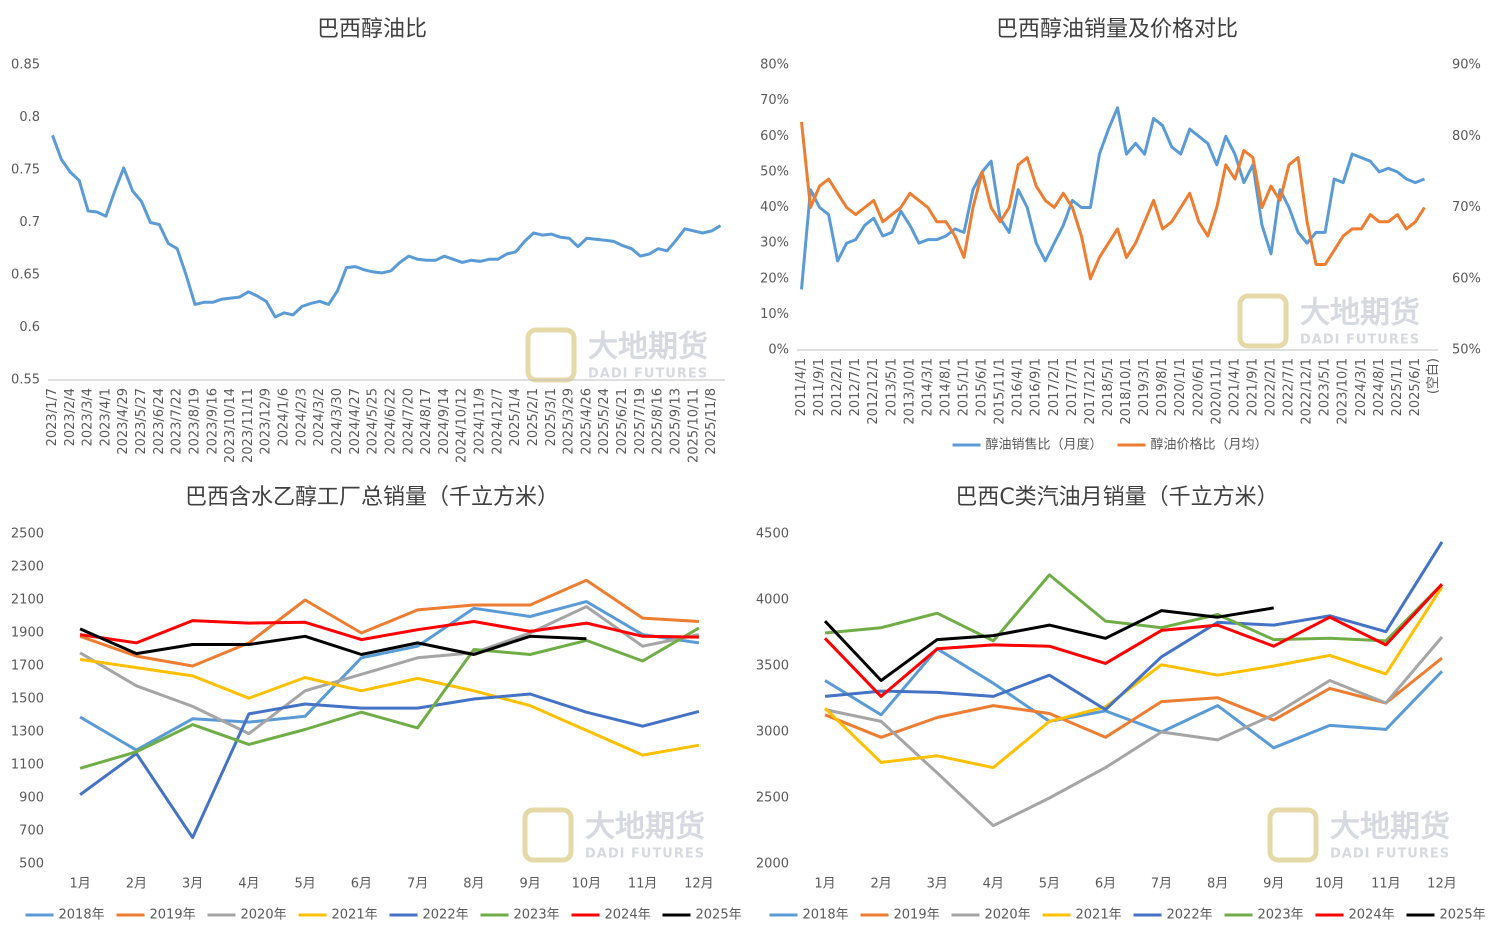 This screenshot has height=940, width=1490. I want to click on x-tick-label: 2024/5/25, so click(373, 421).